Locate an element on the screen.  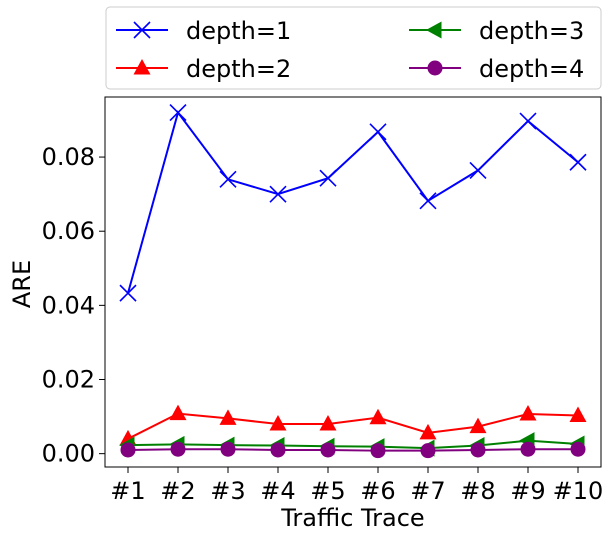
y-tick-label: 0.02 is located at coordinates (68, 380).